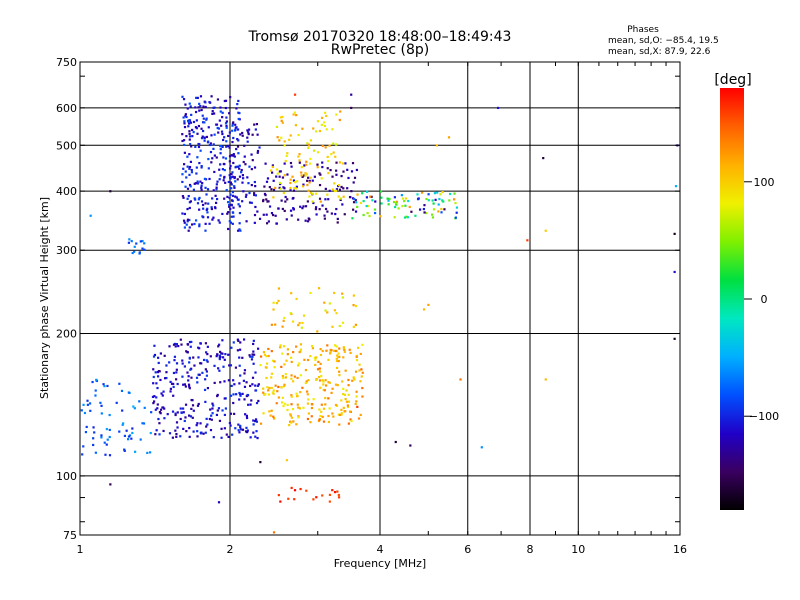 Image resolution: width=800 pixels, height=600 pixels. What do you see at coordinates (659, 52) in the screenshot?
I see `stats-x-line: mean, sd,X: 87.9, 22.6` at bounding box center [659, 52].